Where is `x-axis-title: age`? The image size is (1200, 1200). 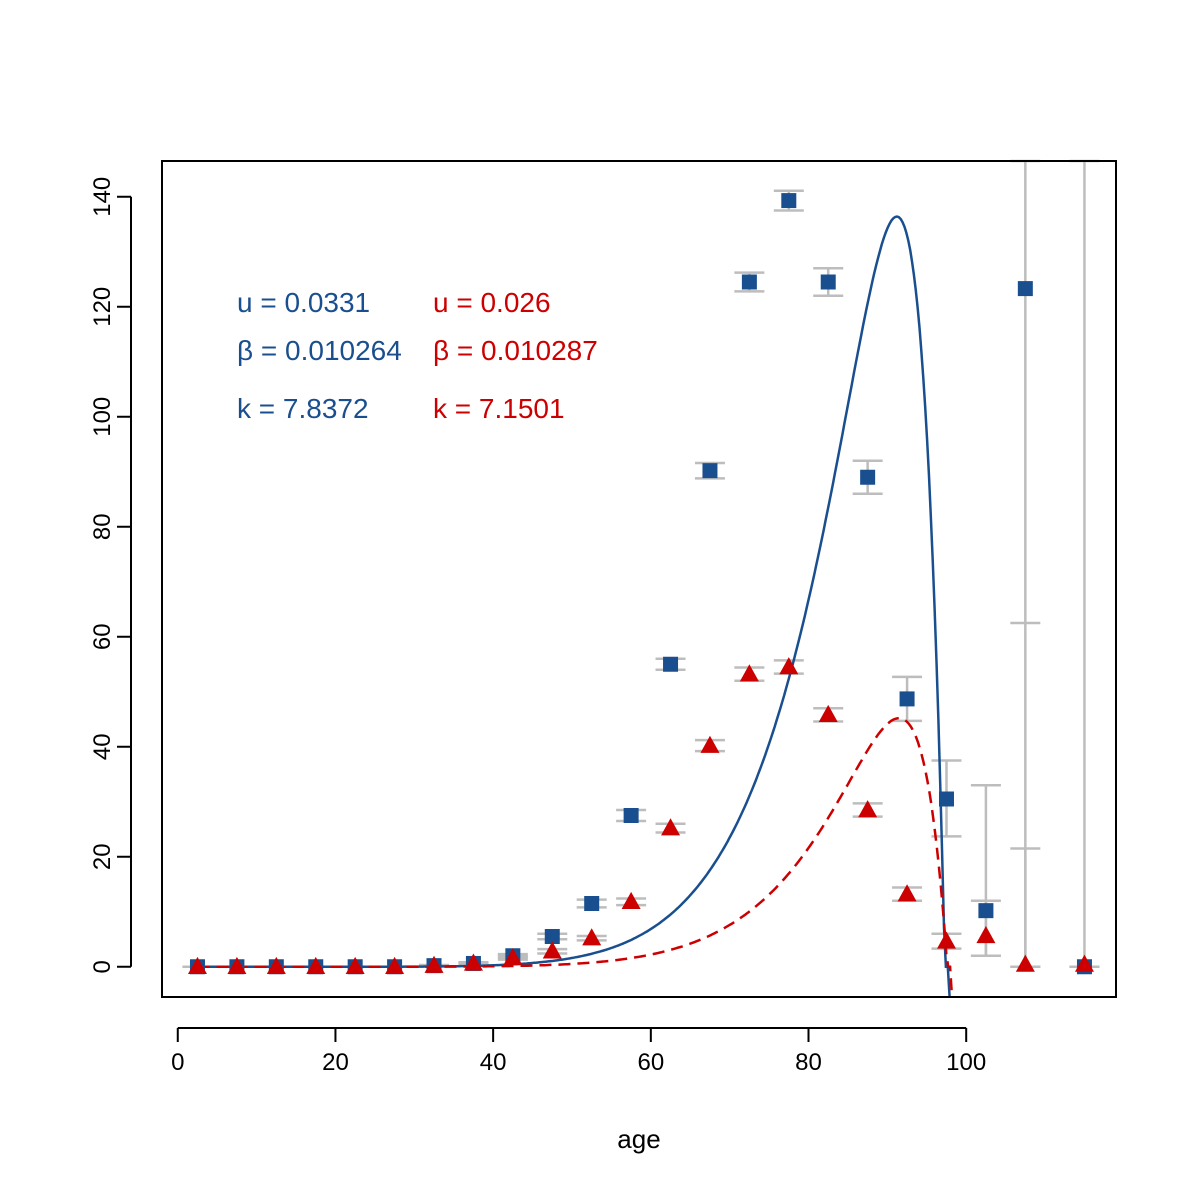
x-axis-title: age is located at coordinates (638, 1139).